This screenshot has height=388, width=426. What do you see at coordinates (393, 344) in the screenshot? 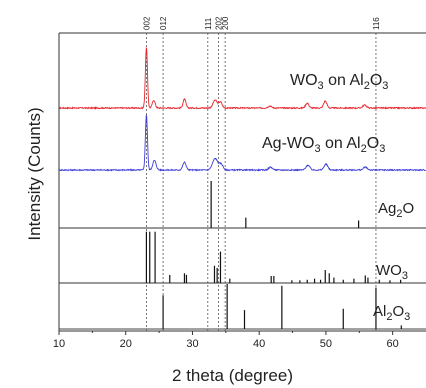
I see `x-tick-label: 60` at bounding box center [393, 344].